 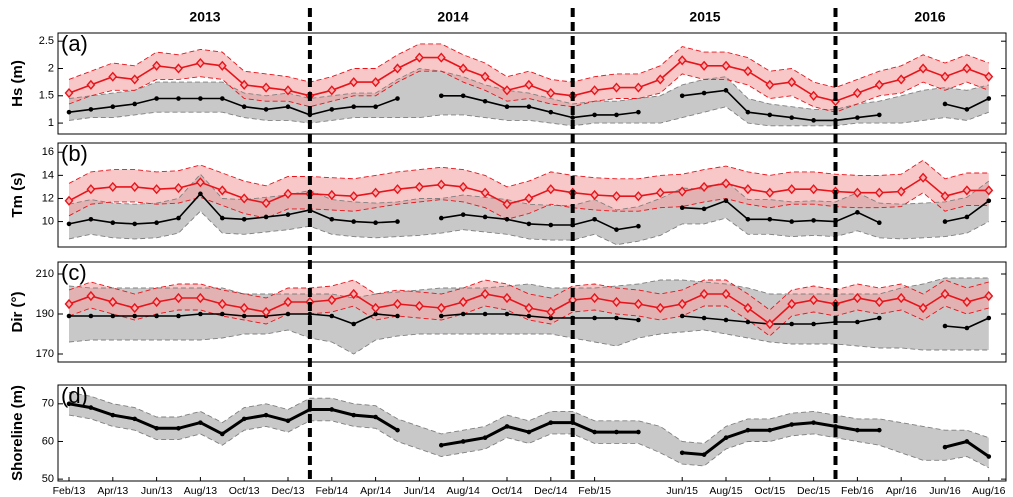 I want to click on y-tick-label: 170, so click(x=45, y=354).